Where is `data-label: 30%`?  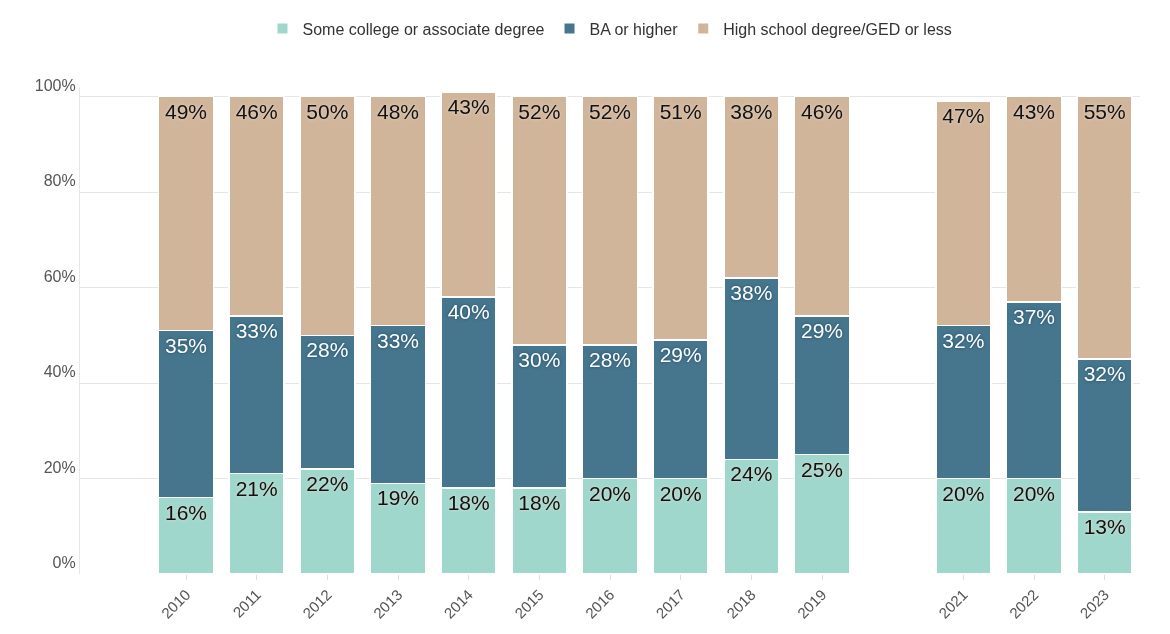
data-label: 30% is located at coordinates (539, 359).